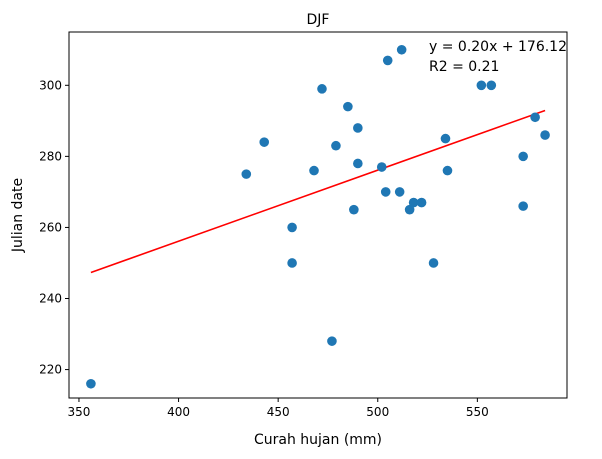 The width and height of the screenshot is (602, 459). I want to click on y-tick-label: 280, so click(50, 156).